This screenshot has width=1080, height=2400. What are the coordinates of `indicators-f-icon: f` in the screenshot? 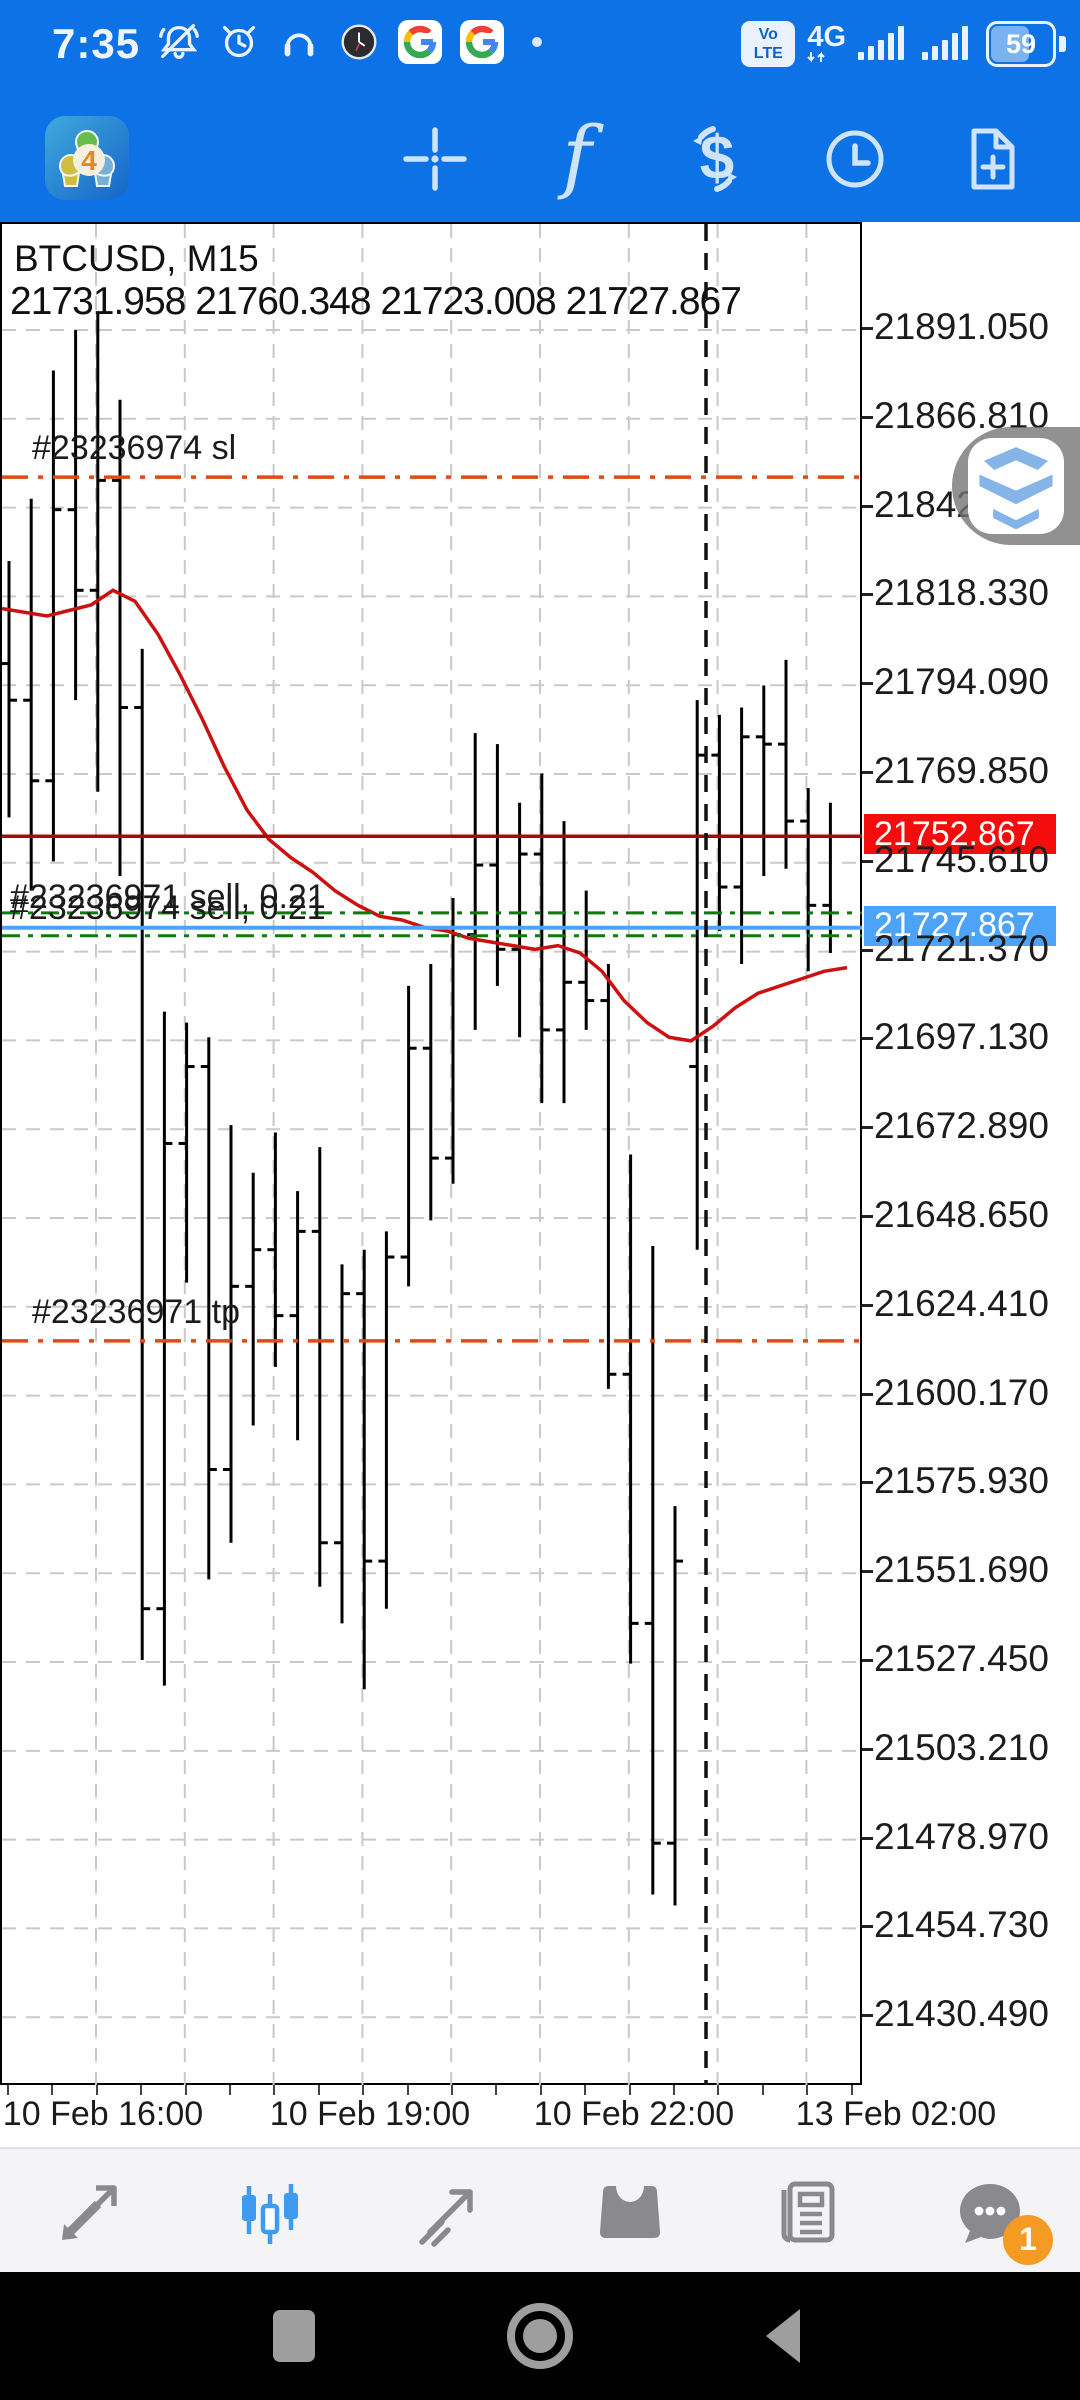 It's located at (577, 159).